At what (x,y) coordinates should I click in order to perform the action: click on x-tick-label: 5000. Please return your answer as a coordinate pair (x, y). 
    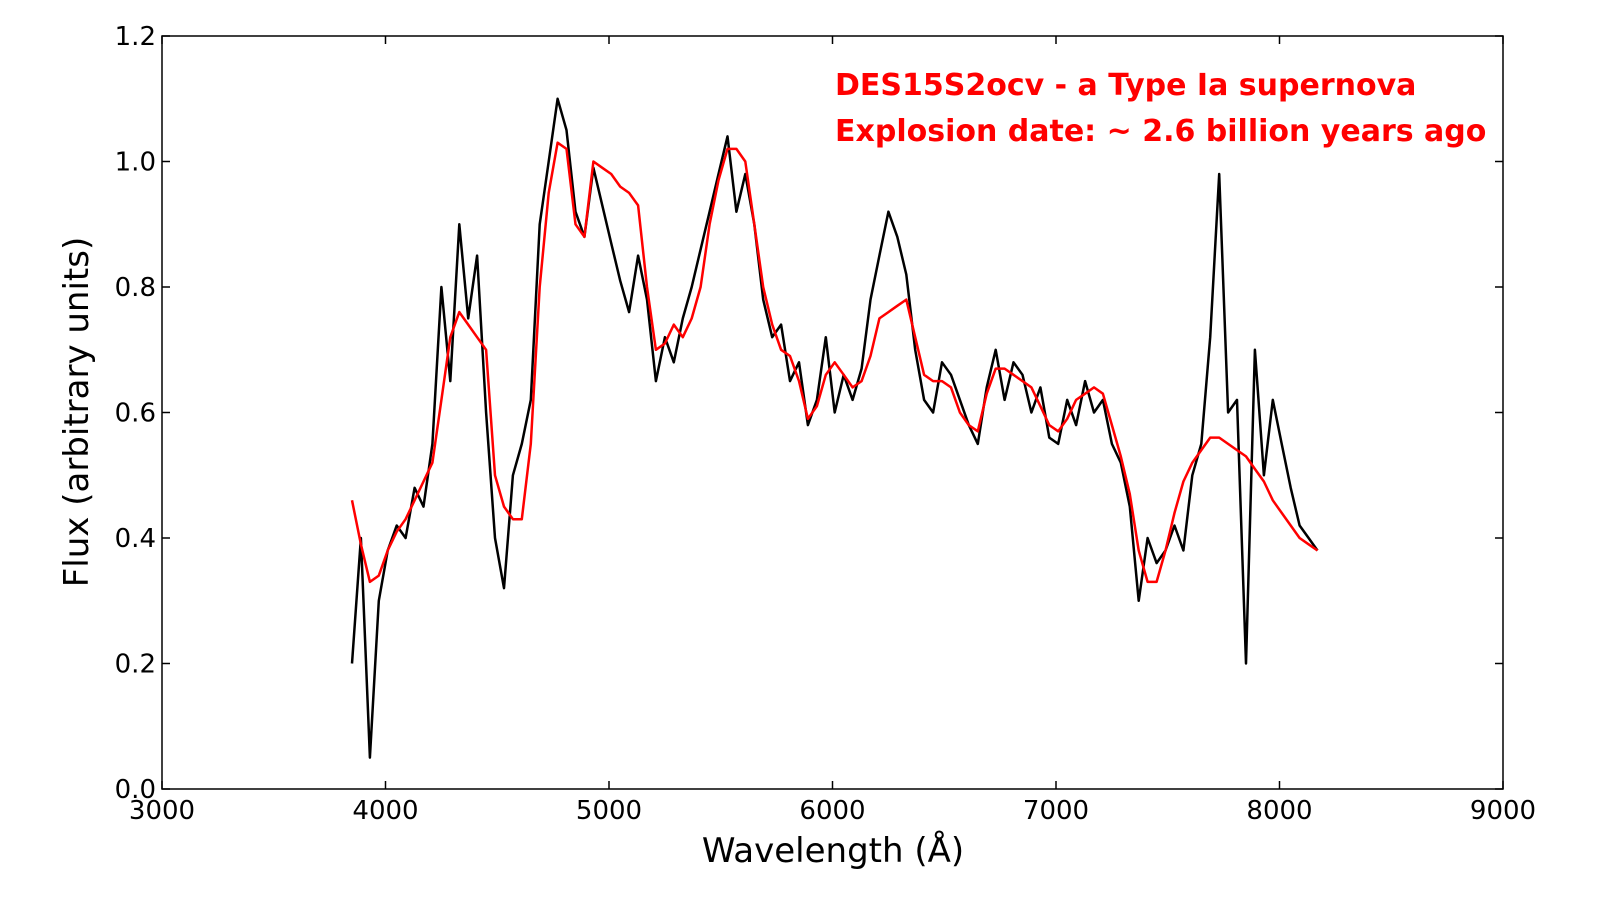
    Looking at the image, I should click on (609, 811).